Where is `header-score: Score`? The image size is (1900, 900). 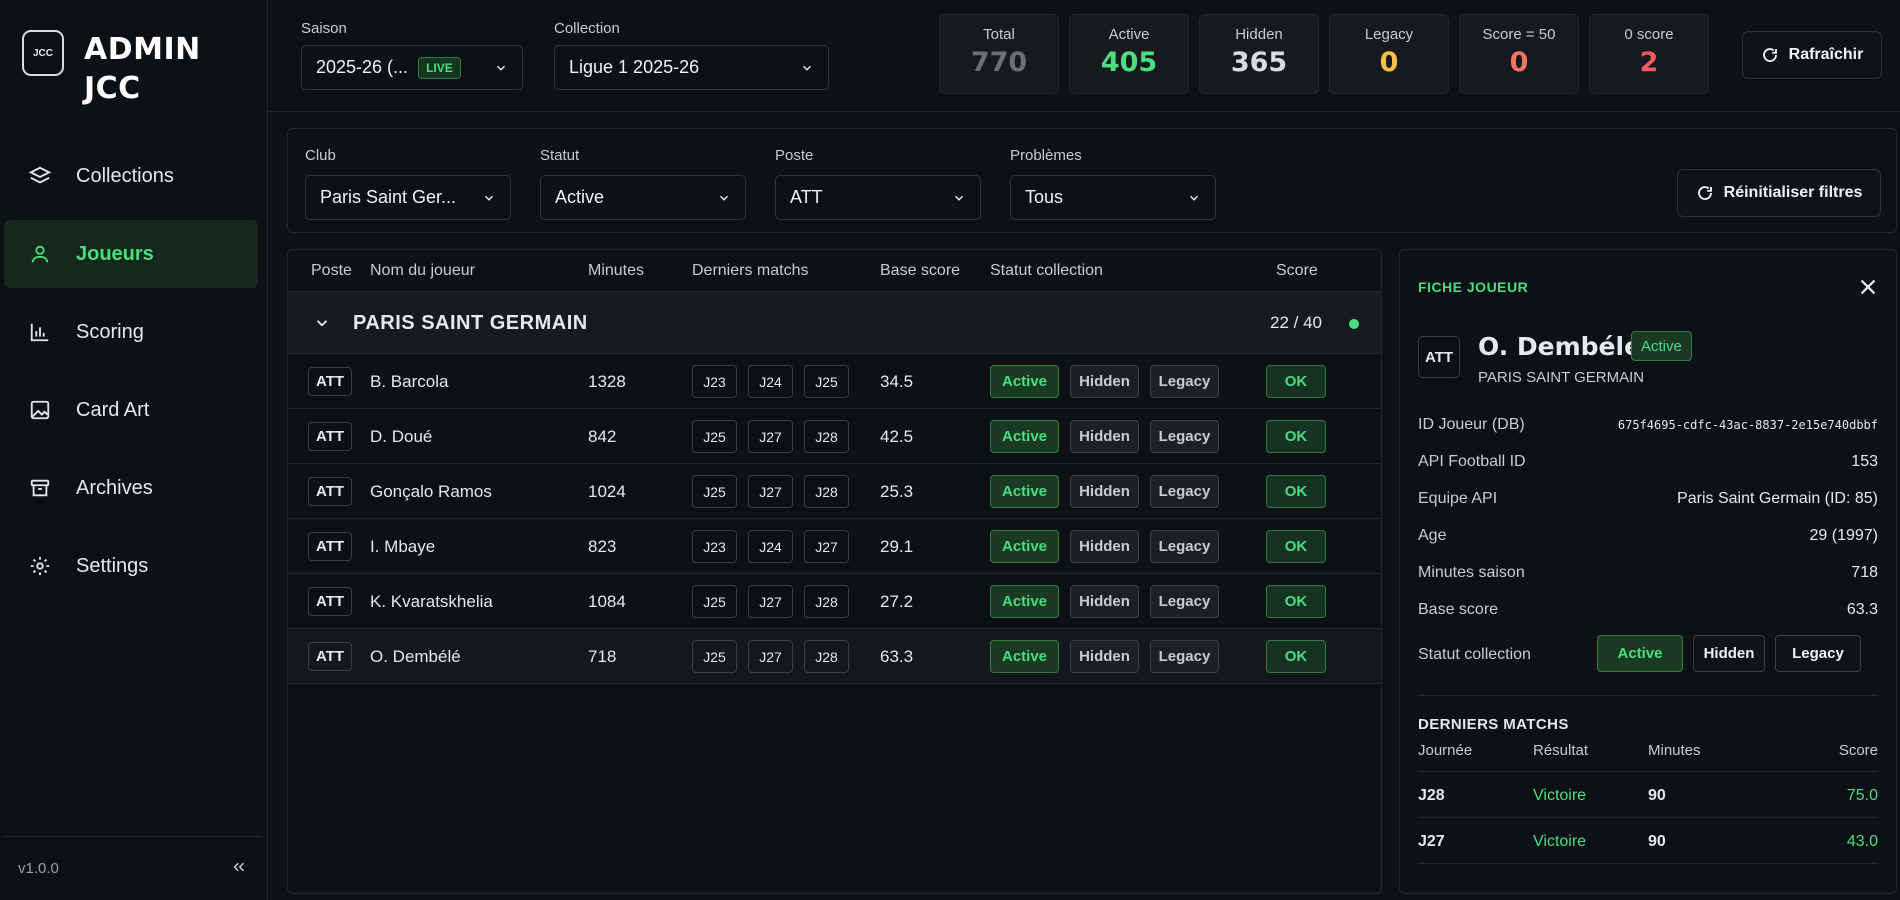
header-score: Score is located at coordinates (1297, 270).